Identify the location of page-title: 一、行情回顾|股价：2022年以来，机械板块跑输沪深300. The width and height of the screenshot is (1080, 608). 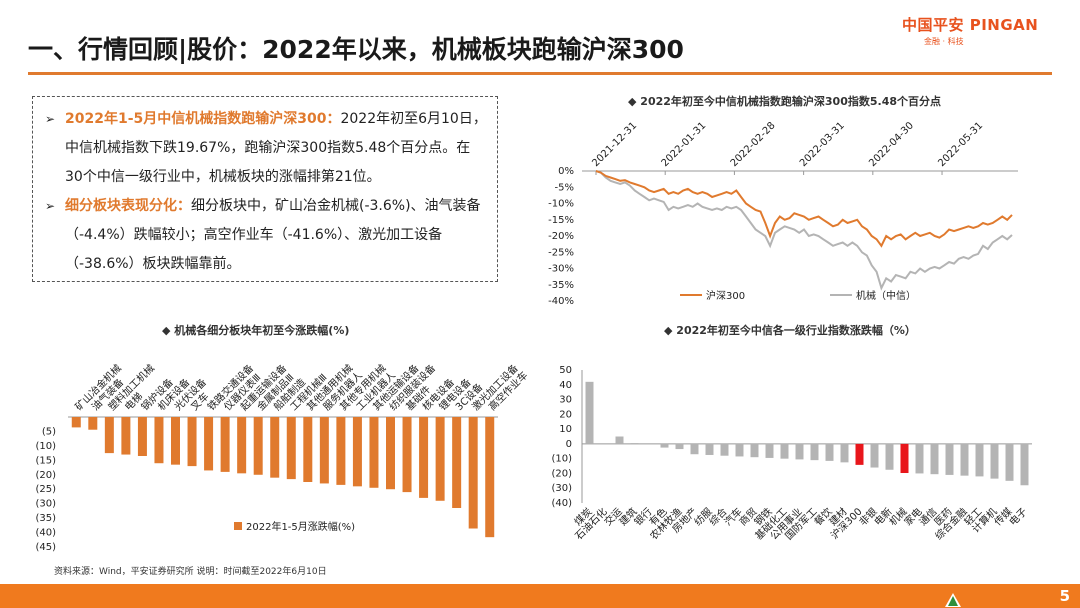
(356, 49).